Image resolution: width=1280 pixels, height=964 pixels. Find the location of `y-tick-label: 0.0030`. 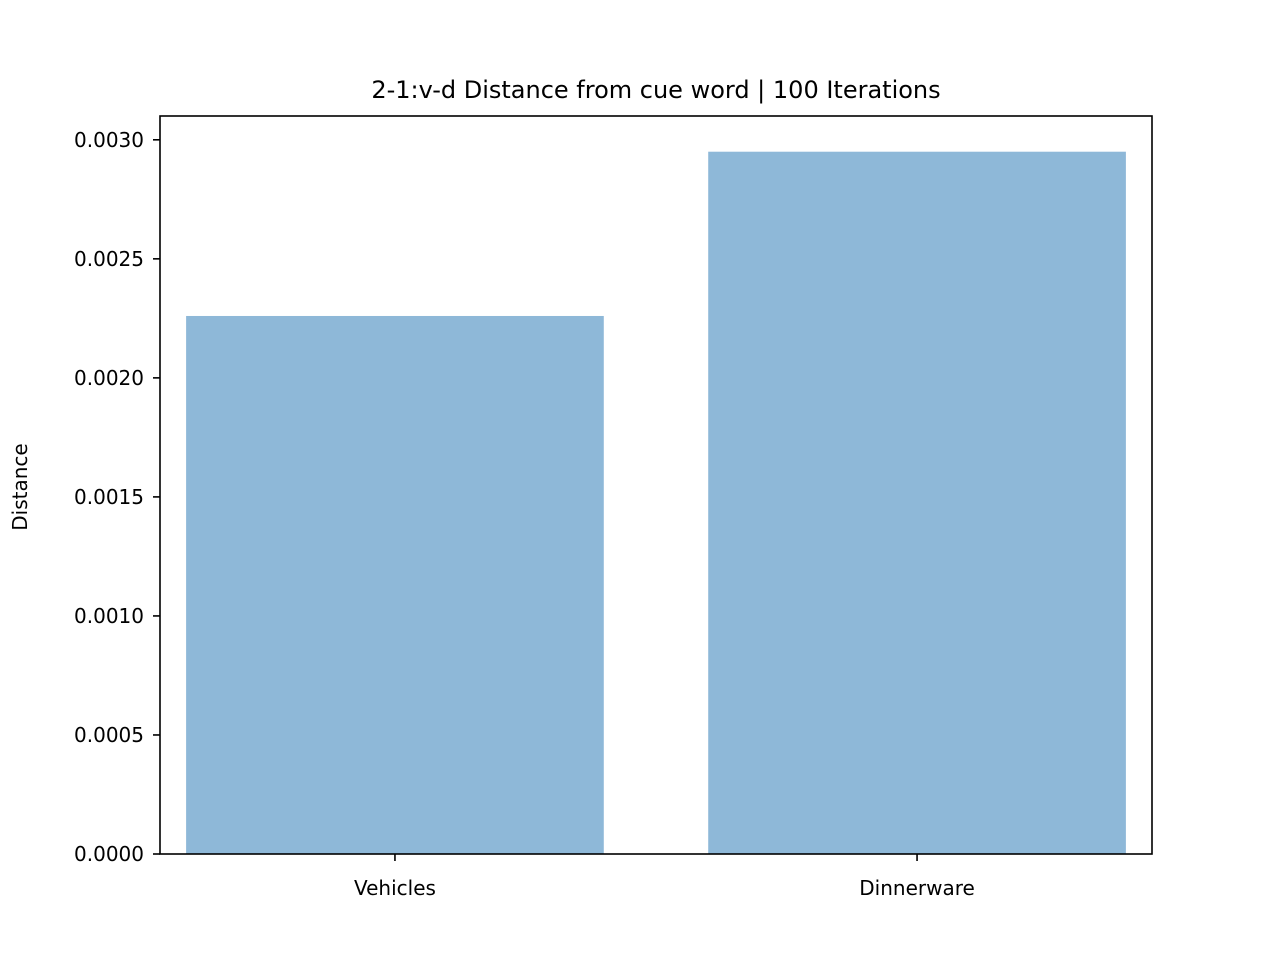

y-tick-label: 0.0030 is located at coordinates (109, 140).